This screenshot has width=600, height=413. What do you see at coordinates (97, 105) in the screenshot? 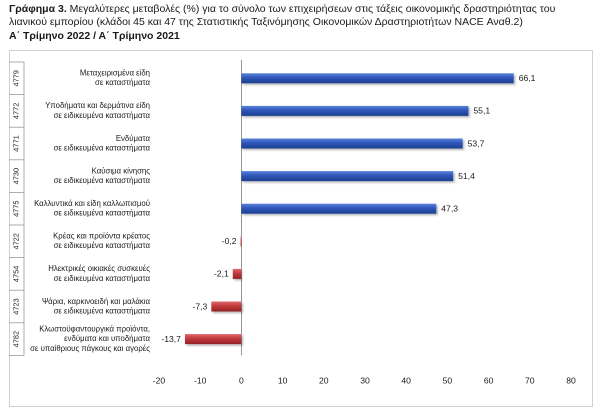
I see `category-label: Υποδήματα και δερμάτινα είδη` at bounding box center [97, 105].